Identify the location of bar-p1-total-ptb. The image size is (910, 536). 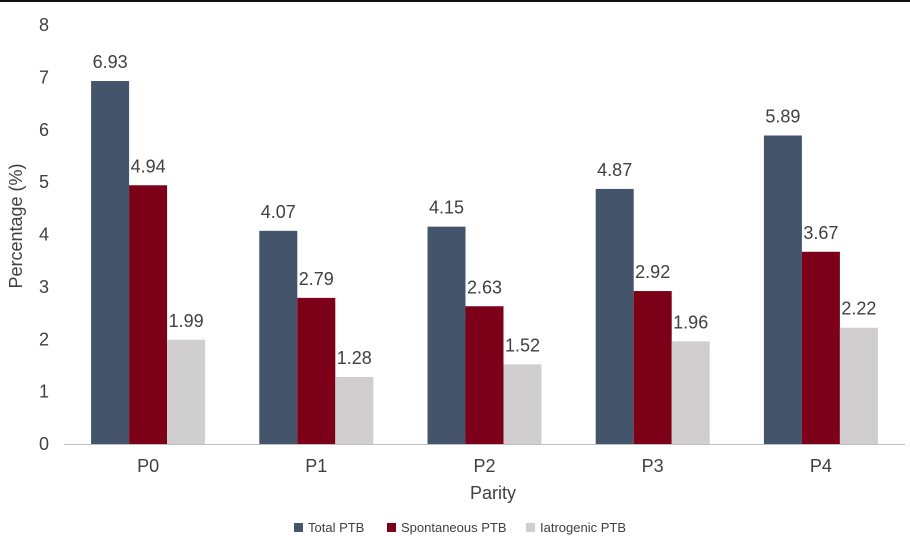
(278, 337).